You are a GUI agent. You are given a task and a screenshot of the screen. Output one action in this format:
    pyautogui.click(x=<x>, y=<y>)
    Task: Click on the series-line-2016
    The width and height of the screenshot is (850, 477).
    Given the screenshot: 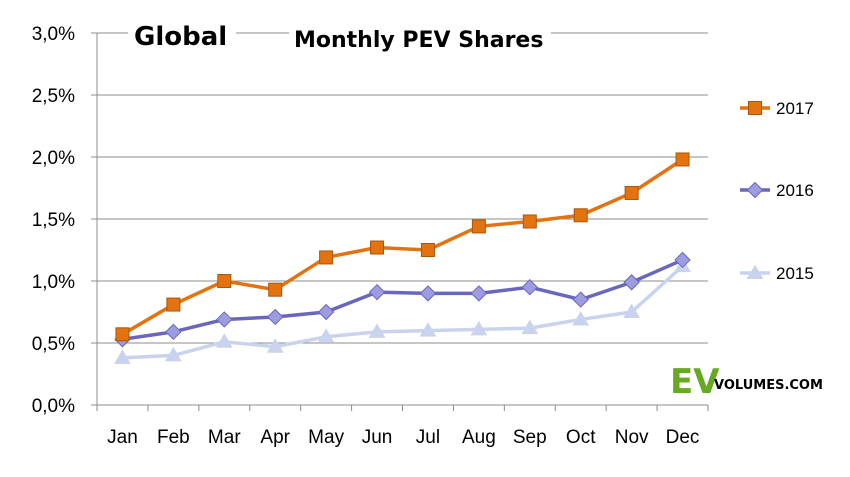 What is the action you would take?
    pyautogui.click(x=403, y=300)
    